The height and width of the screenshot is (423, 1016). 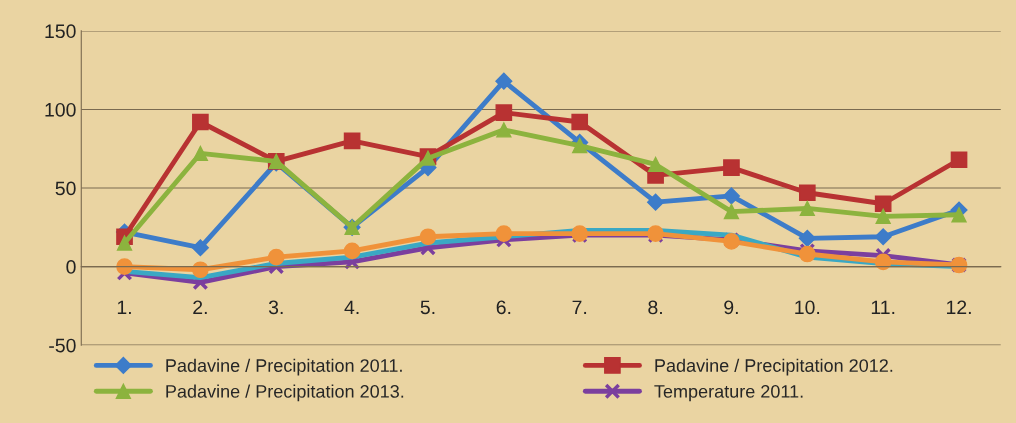 I want to click on x-tick-label: 8., so click(x=655, y=307).